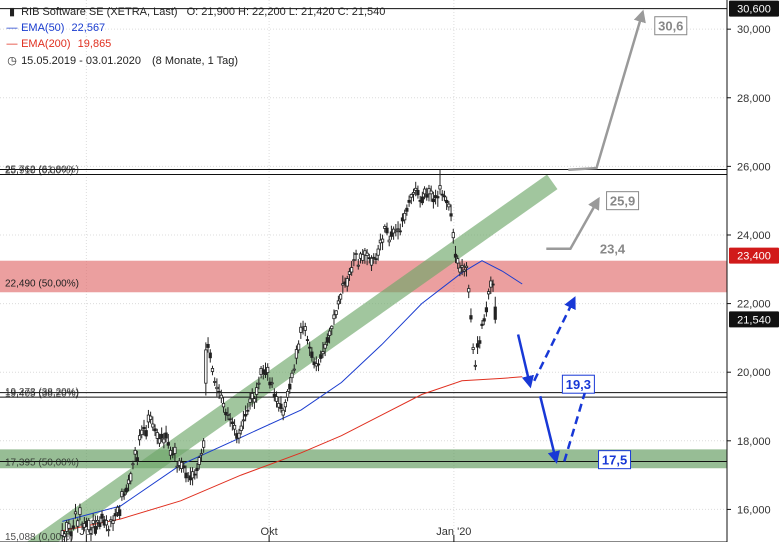 The width and height of the screenshot is (780, 547). Describe the element at coordinates (12, 61) in the screenshot. I see `clock-icon: ◷` at that location.